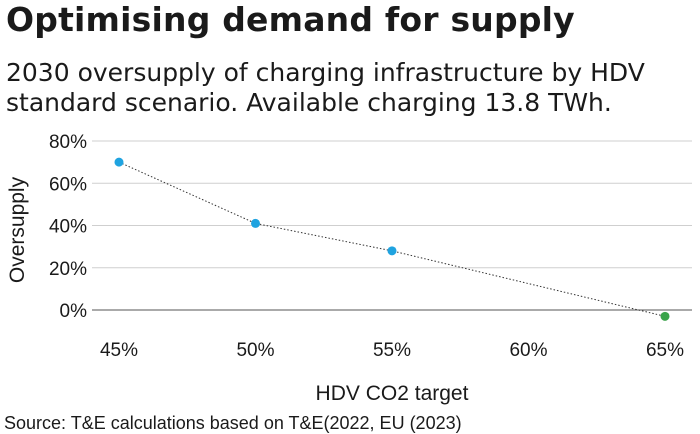 This screenshot has width=700, height=434. Describe the element at coordinates (255, 223) in the screenshot. I see `data-point-50pct` at that location.